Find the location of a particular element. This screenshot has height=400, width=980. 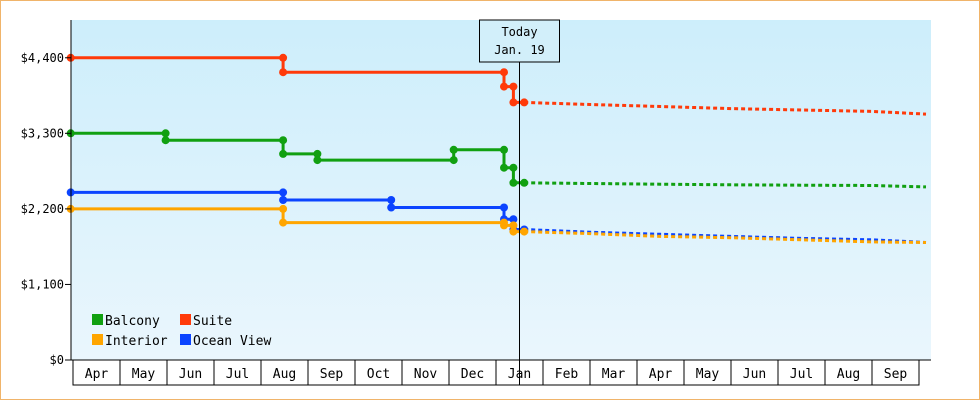

today-date: Jan. 19 is located at coordinates (519, 50).